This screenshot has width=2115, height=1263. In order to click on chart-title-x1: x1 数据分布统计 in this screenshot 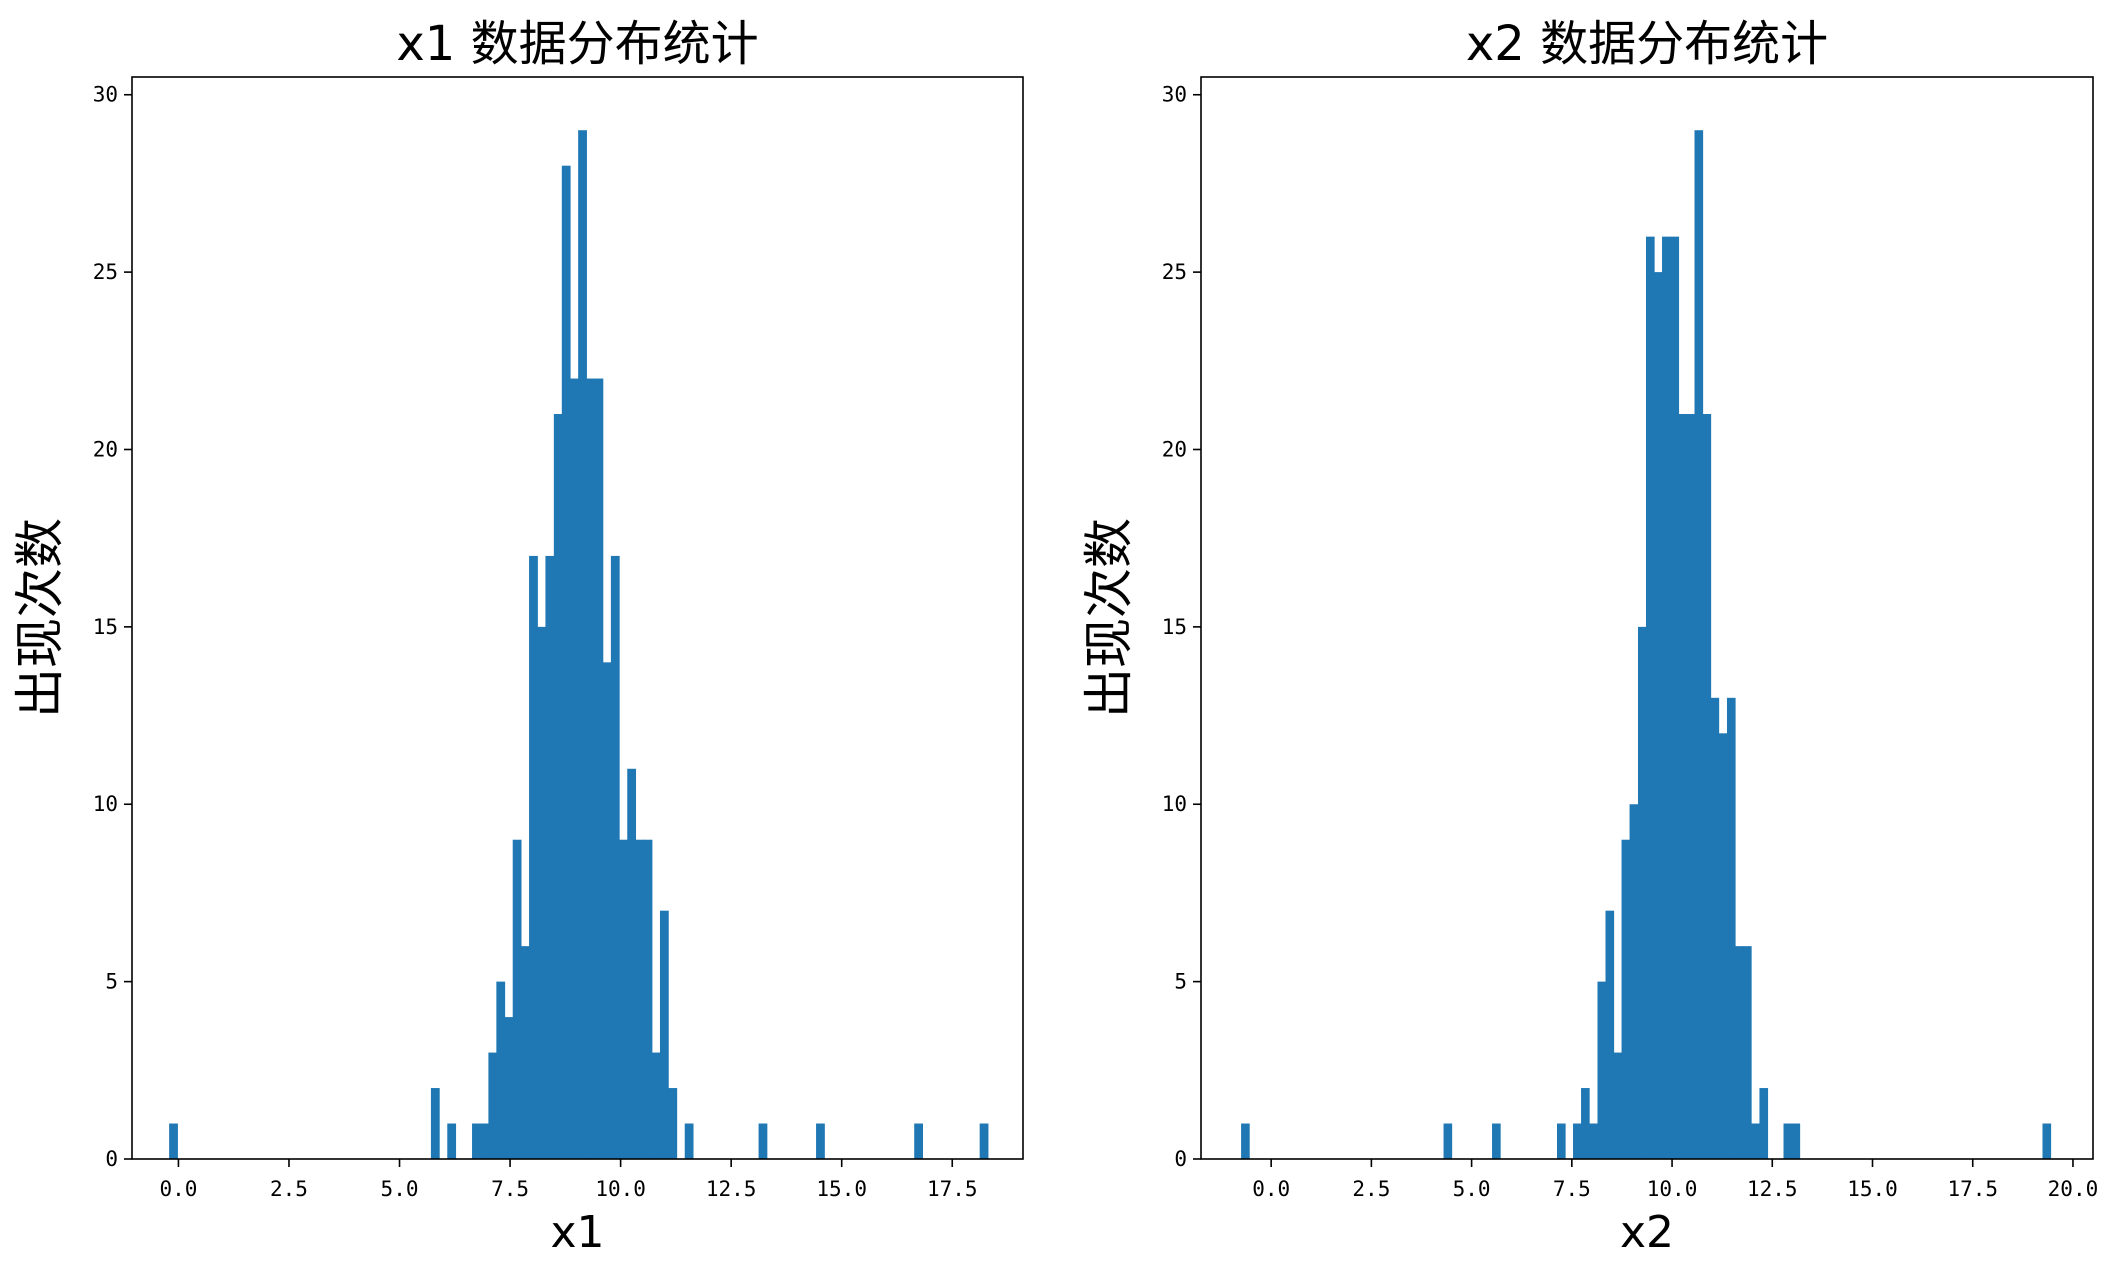, I will do `click(577, 44)`.